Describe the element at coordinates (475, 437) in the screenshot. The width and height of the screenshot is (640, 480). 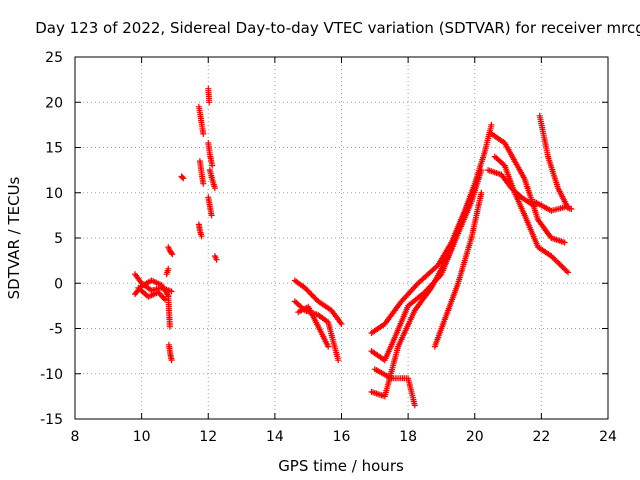
I see `x-tick-label: 20` at that location.